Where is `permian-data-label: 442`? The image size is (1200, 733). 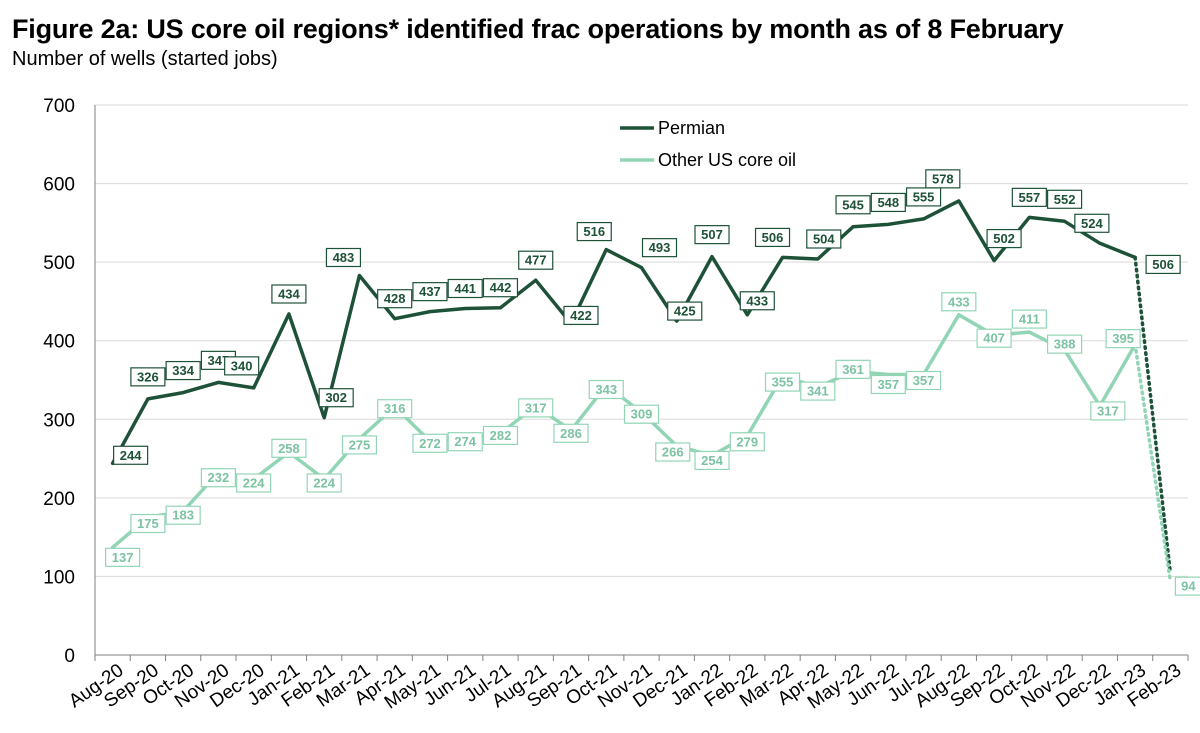 permian-data-label: 442 is located at coordinates (501, 287).